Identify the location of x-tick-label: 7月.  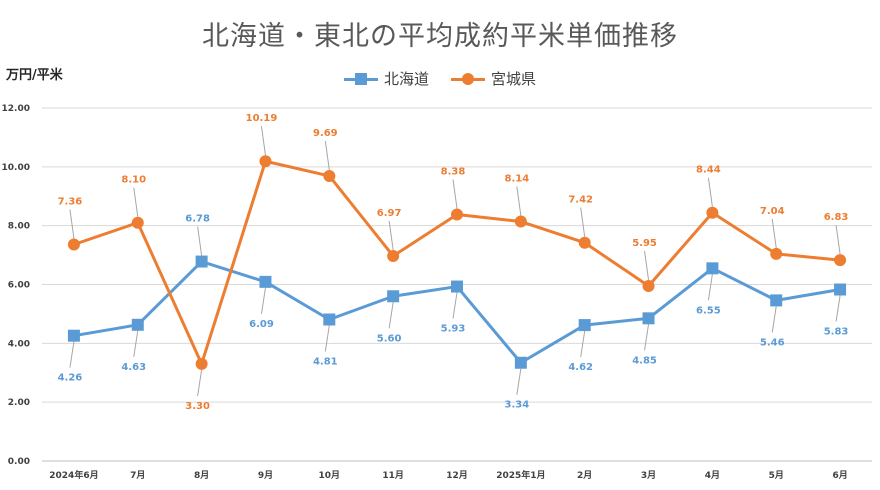
(137, 475).